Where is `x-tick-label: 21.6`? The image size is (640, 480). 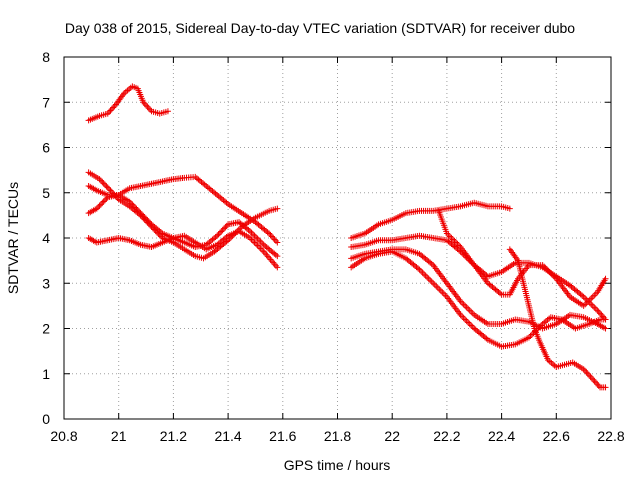 x-tick-label: 21.6 is located at coordinates (282, 436).